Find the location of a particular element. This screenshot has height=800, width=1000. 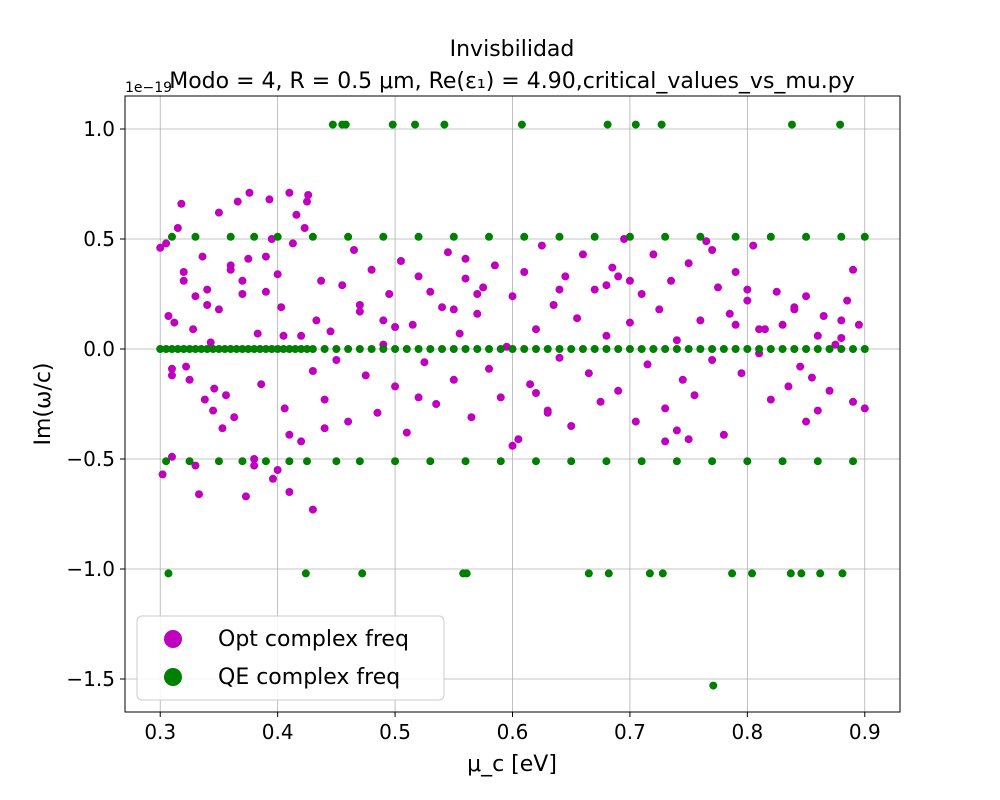

legend: Opt complex freq QE complex freq is located at coordinates (290, 658).